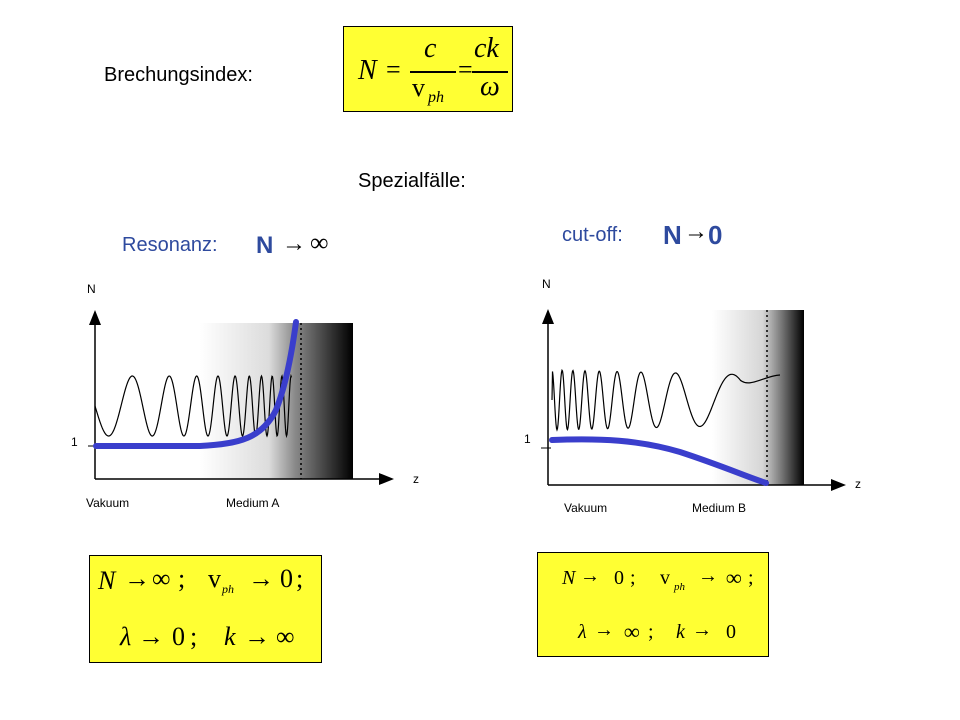 This screenshot has height=720, width=960. What do you see at coordinates (719, 508) in the screenshot?
I see `cutoff-medium-label: Medium B` at bounding box center [719, 508].